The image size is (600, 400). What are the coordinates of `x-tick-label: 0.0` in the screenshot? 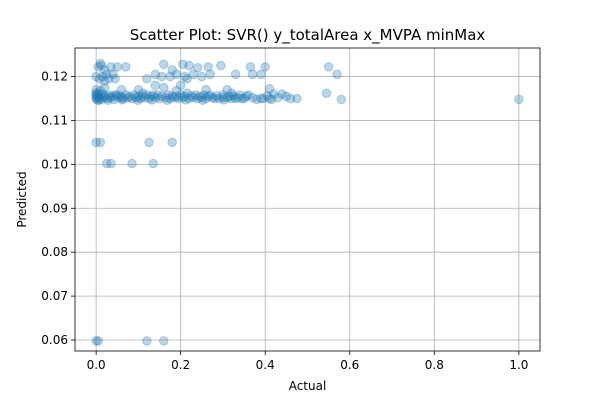 It's located at (96, 365).